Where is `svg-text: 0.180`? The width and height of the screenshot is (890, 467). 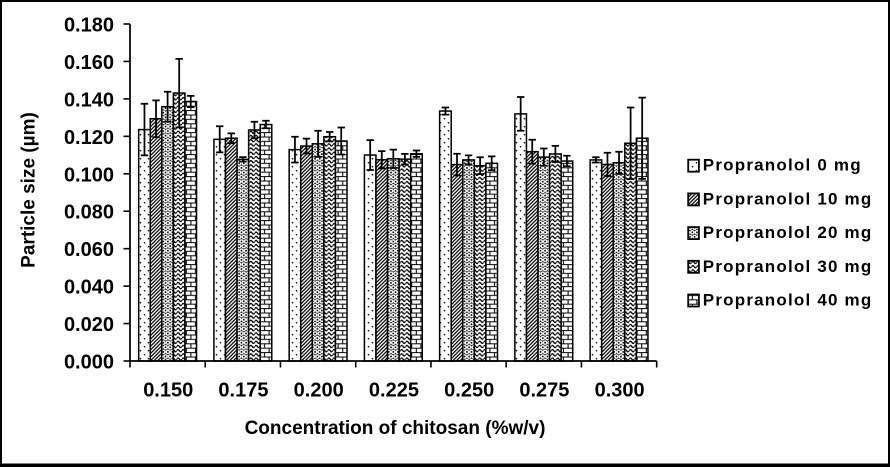 svg-text: 0.180 is located at coordinates (89, 26).